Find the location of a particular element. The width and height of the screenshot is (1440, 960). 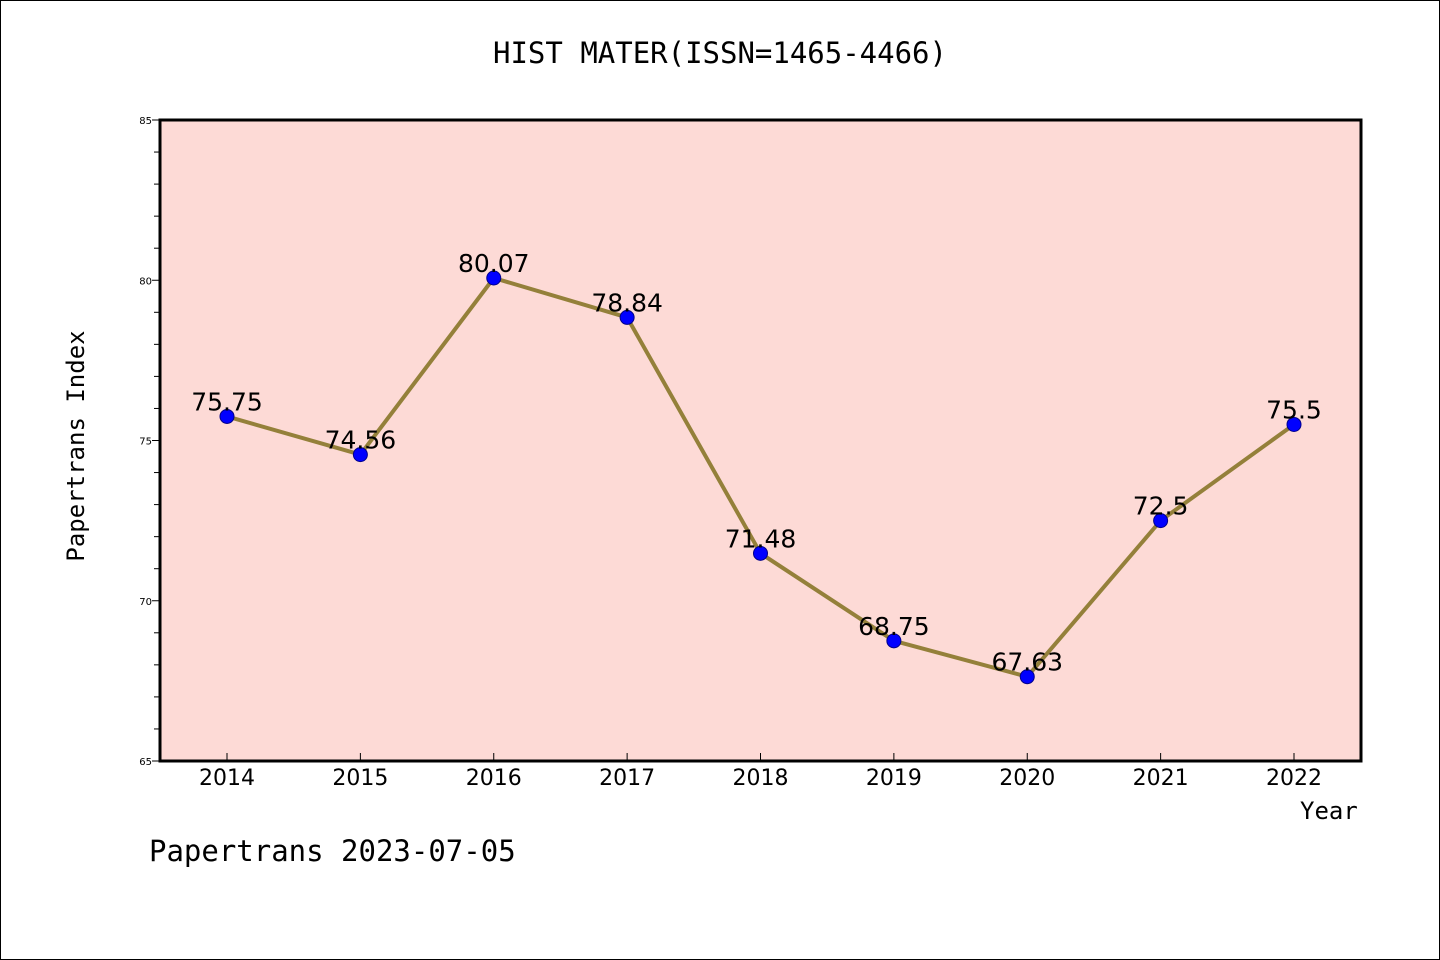

y-tick-label: 65 is located at coordinates (145, 762).